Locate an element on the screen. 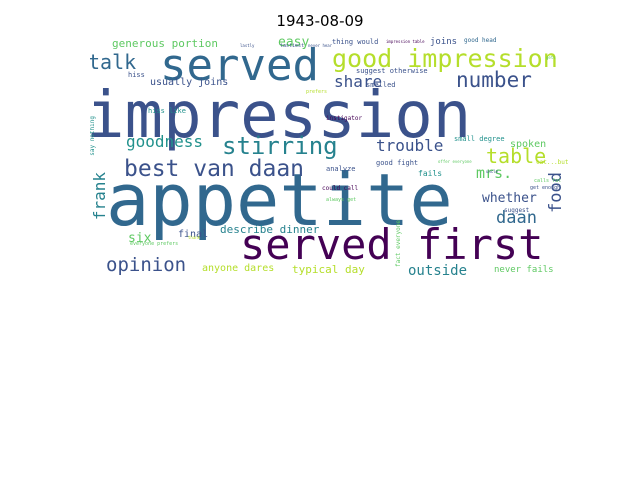 The width and height of the screenshot is (640, 480). cloud-word: gets is located at coordinates (551, 57).